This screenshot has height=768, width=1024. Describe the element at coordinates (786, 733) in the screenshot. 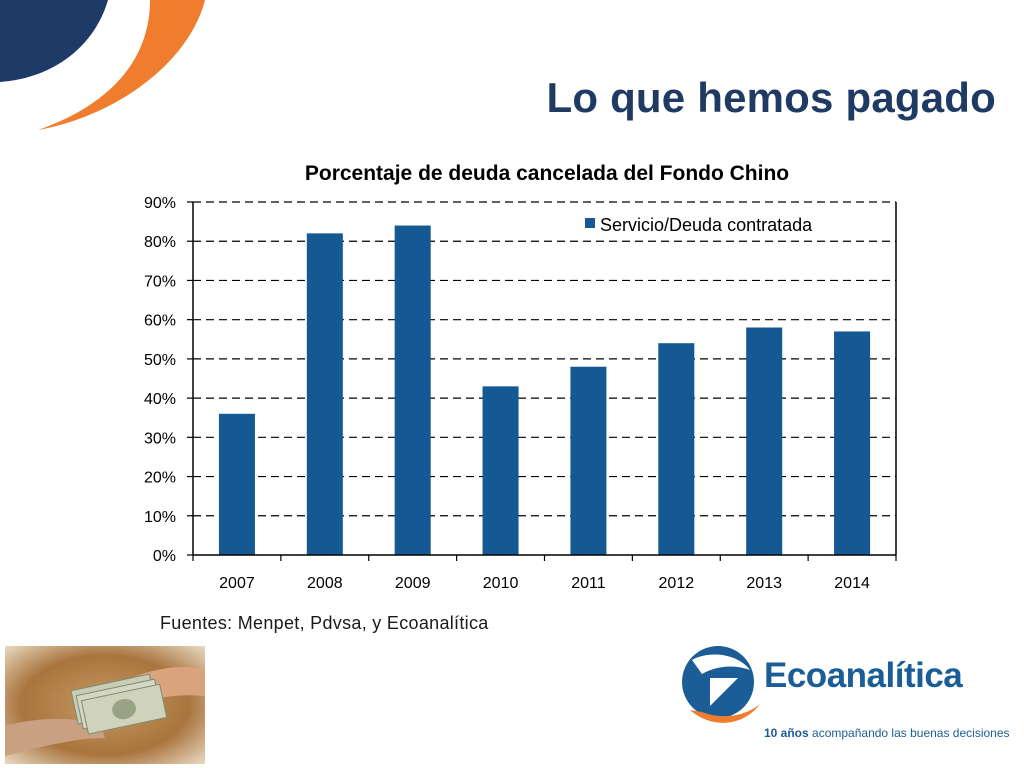

I see `tagline-highlight: 10 años` at that location.